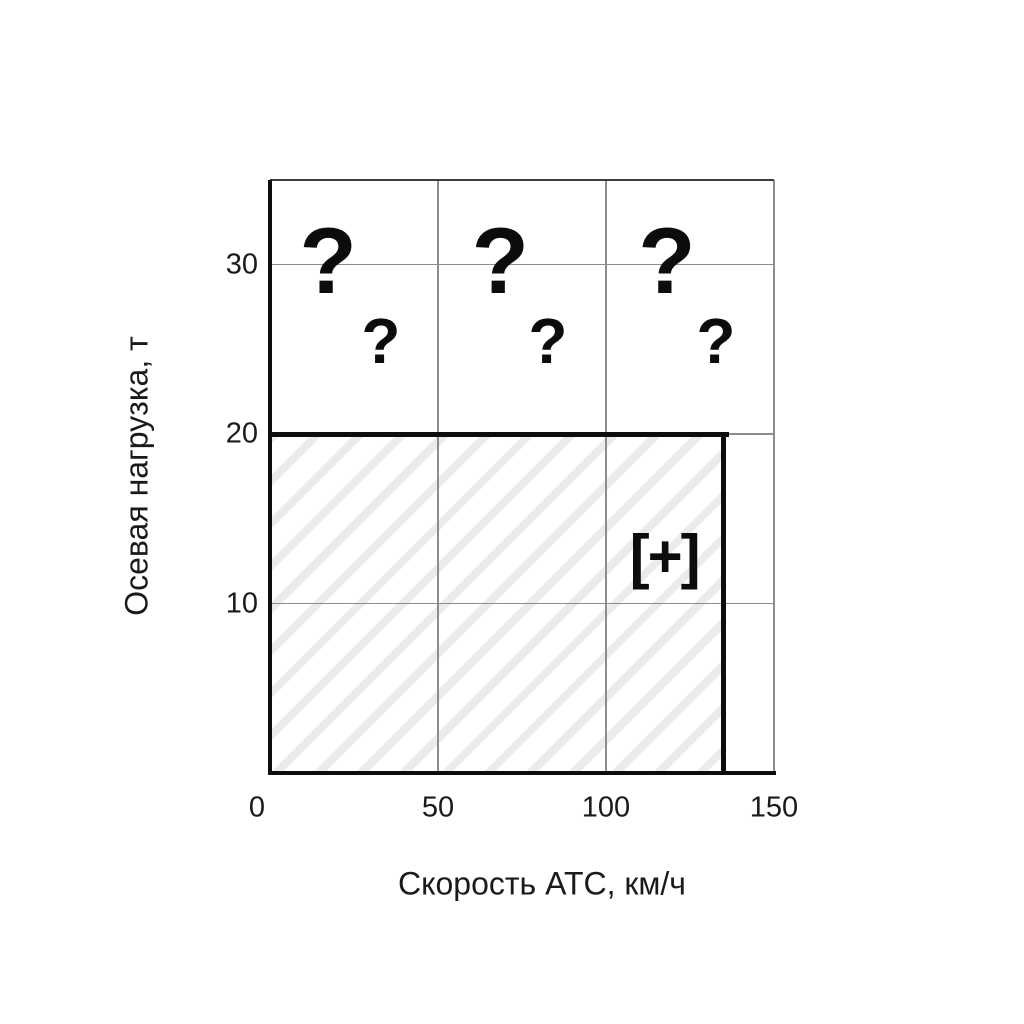 The image size is (1024, 1024). I want to click on region-top-boundary-line, so click(499, 434).